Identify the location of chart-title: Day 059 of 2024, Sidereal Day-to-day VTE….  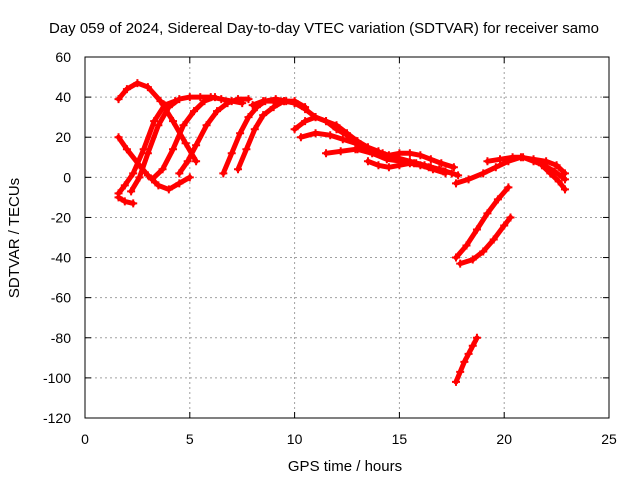
(324, 28).